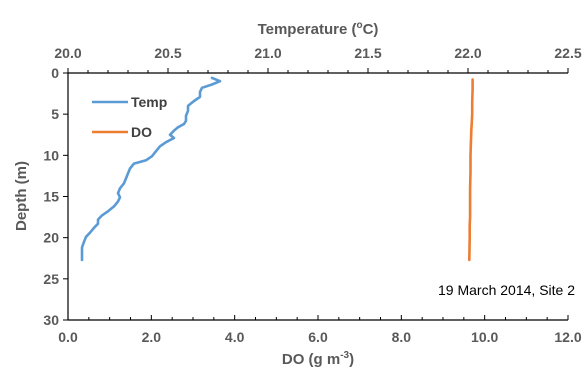  Describe the element at coordinates (51, 155) in the screenshot. I see `y-axis-tick-label: 10` at that location.